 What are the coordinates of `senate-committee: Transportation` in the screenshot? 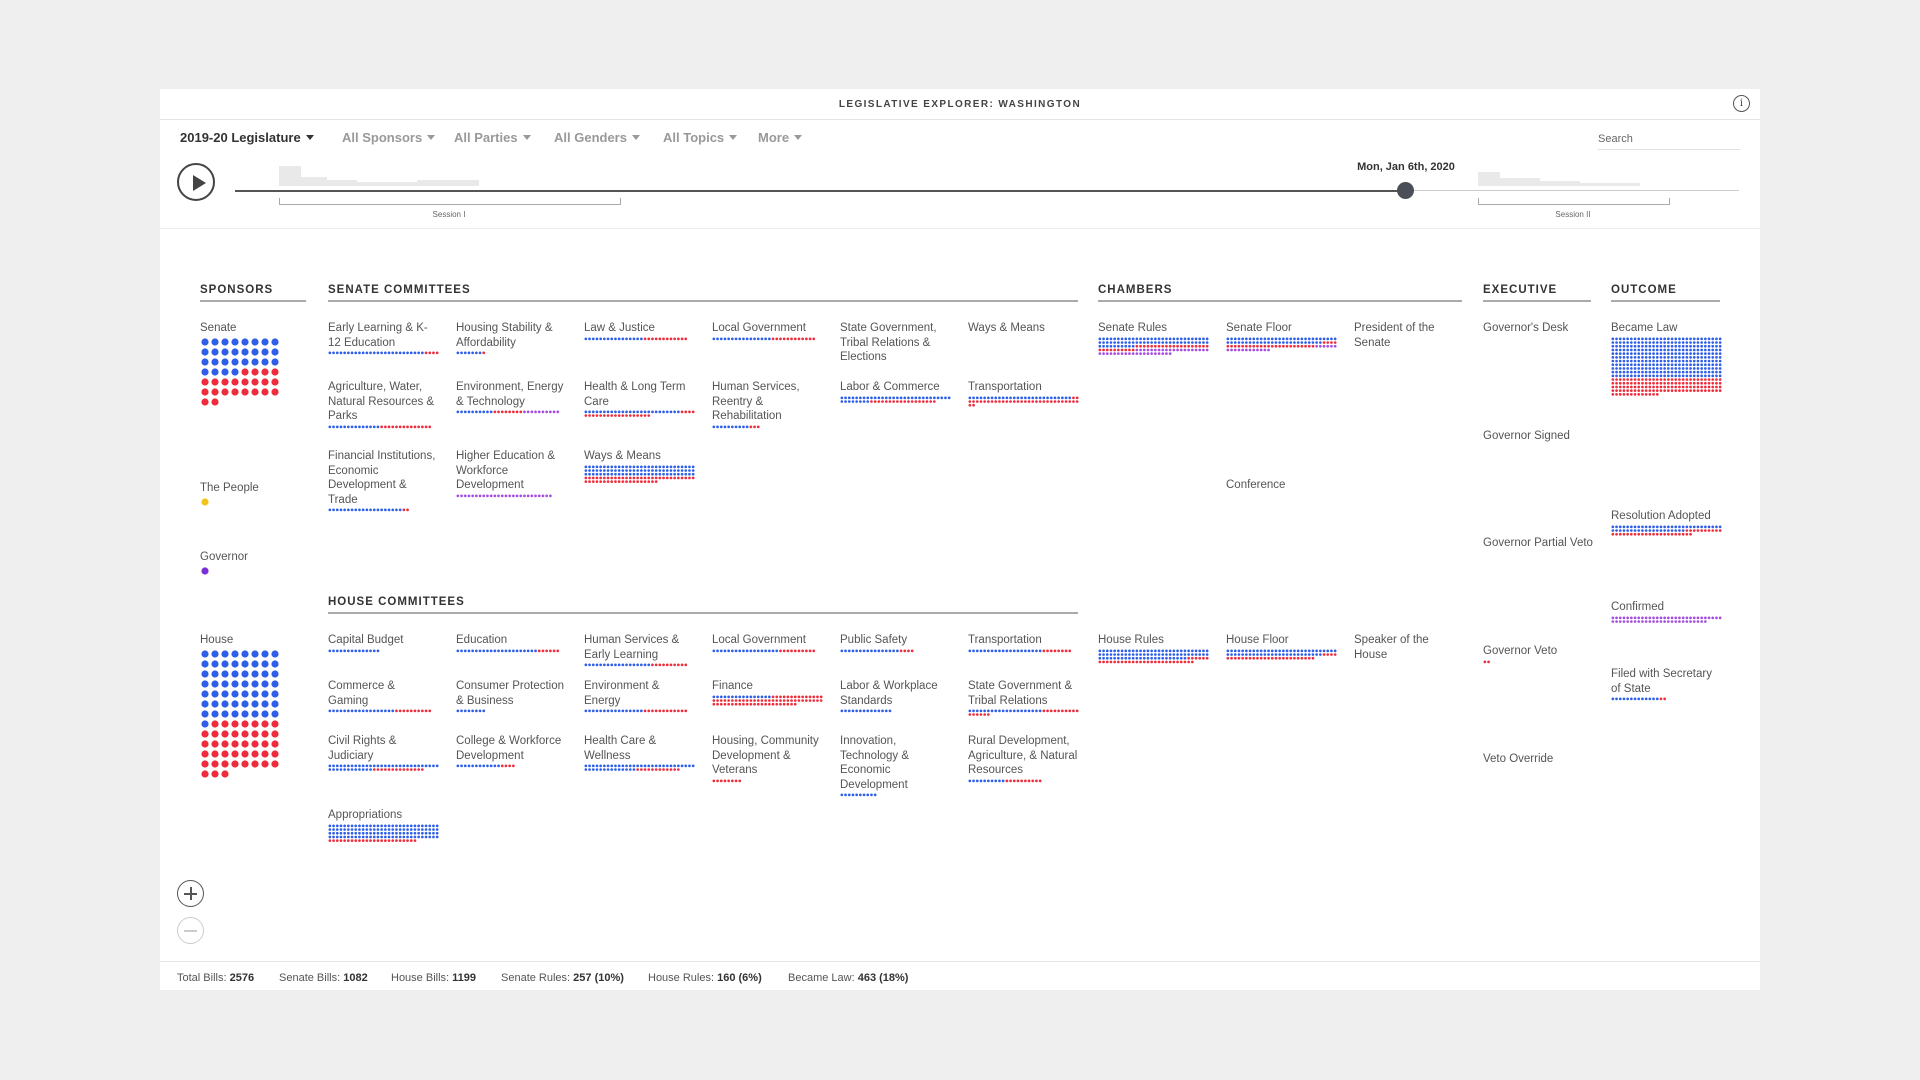 It's located at (1023, 394).